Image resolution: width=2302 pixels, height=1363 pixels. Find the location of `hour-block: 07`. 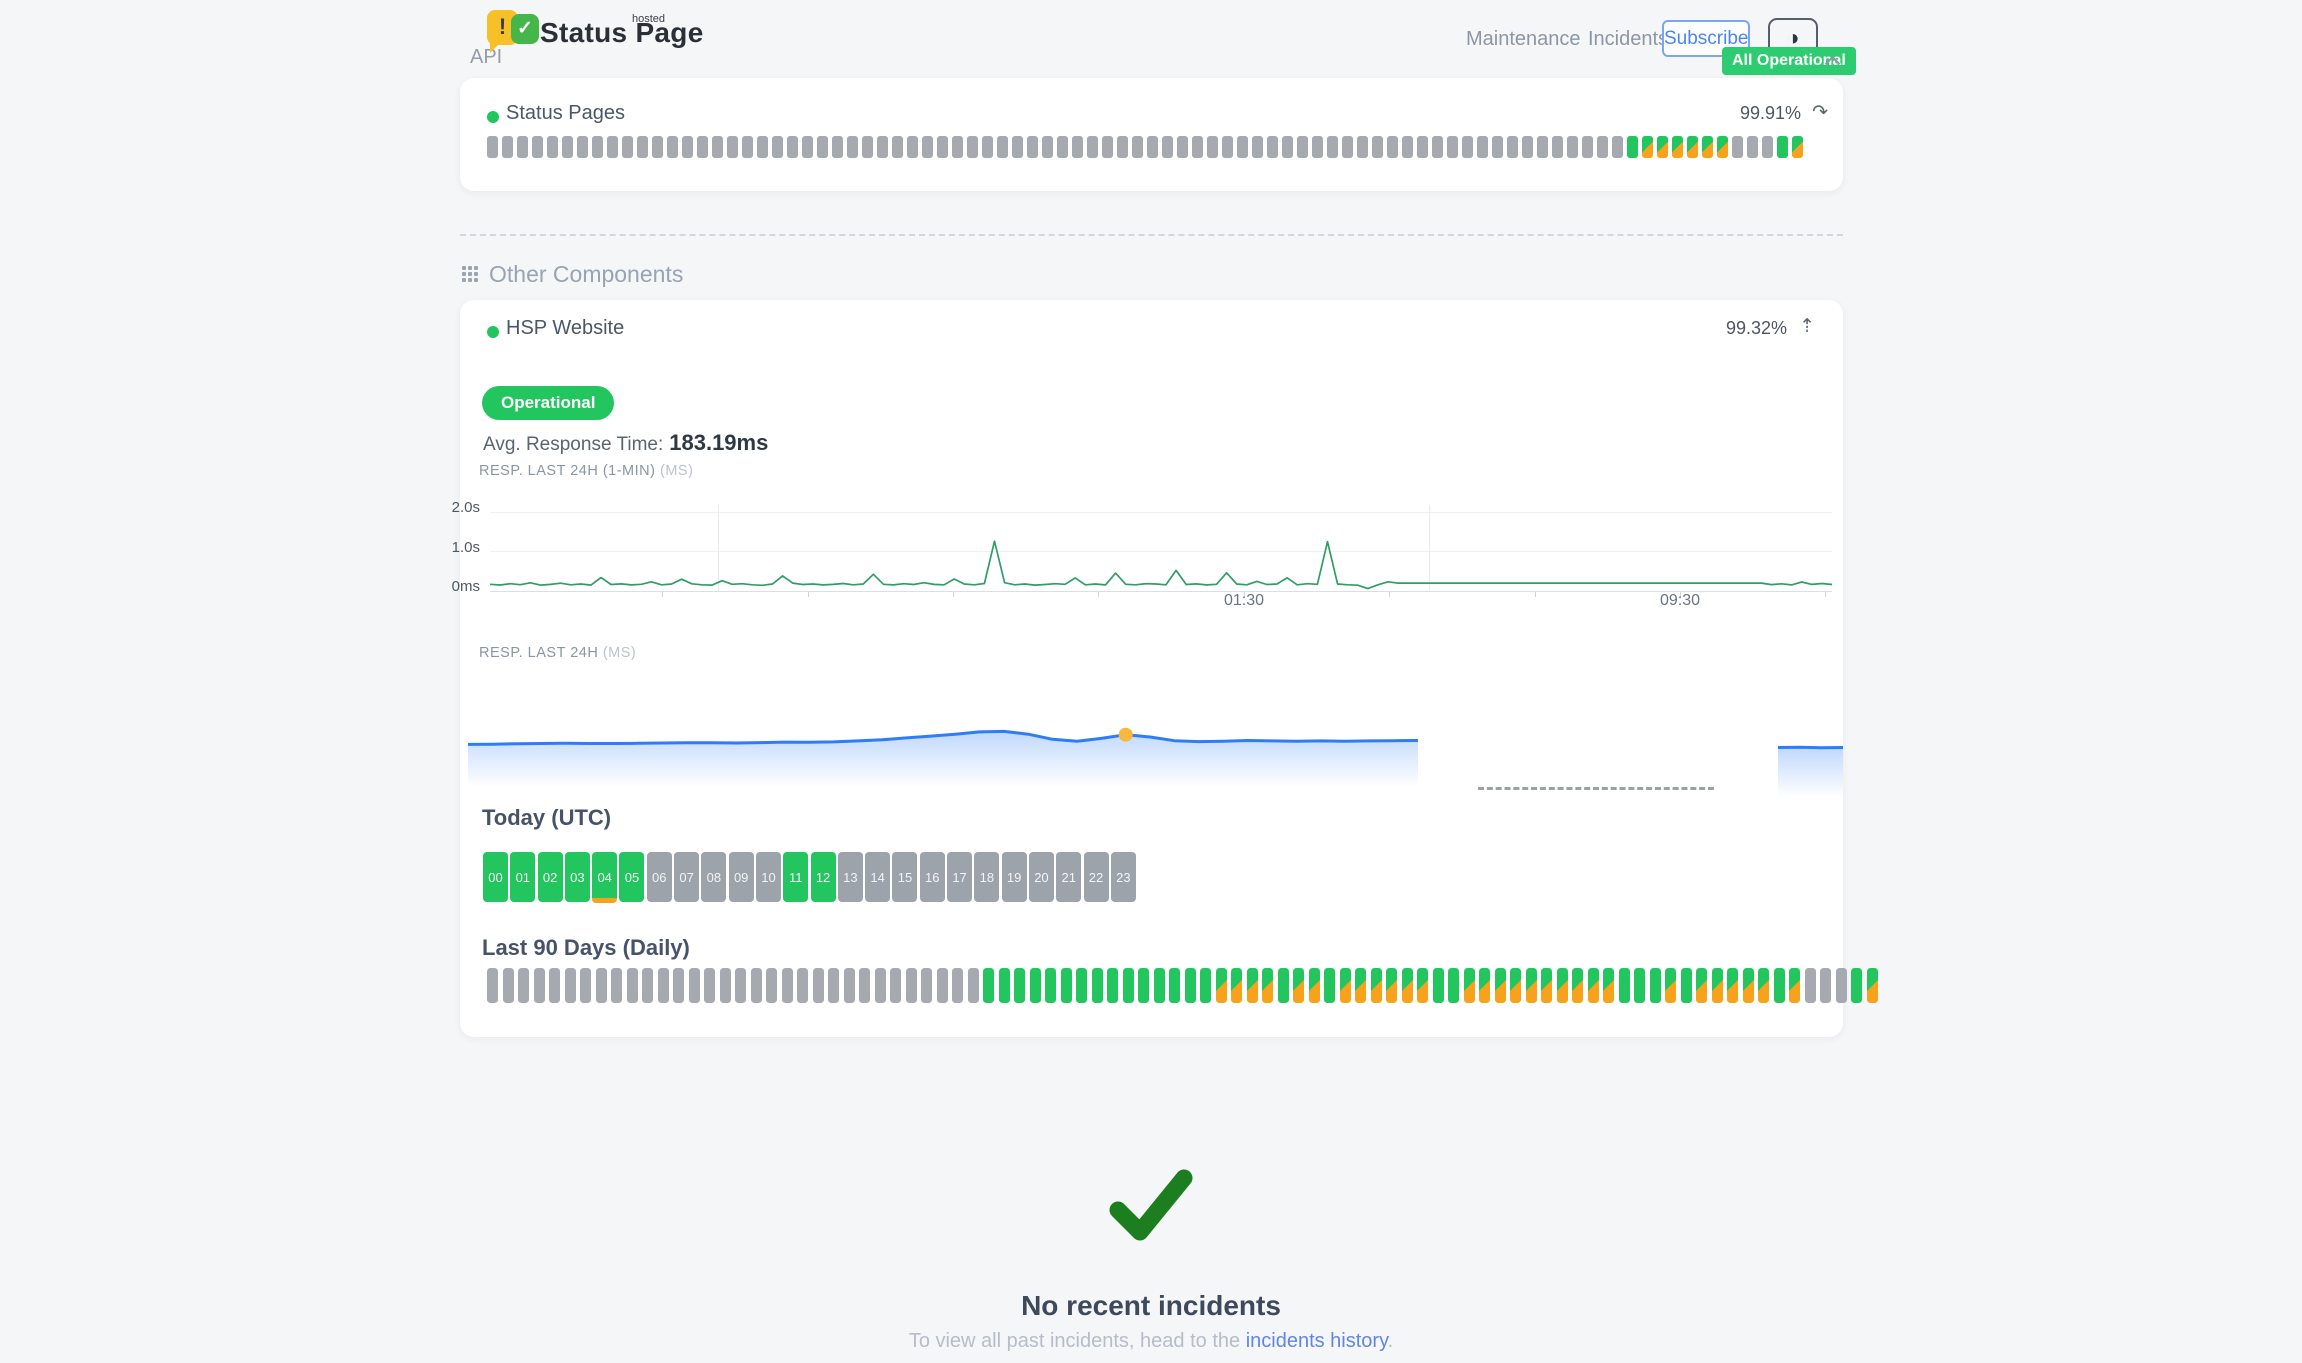

hour-block: 07 is located at coordinates (687, 877).